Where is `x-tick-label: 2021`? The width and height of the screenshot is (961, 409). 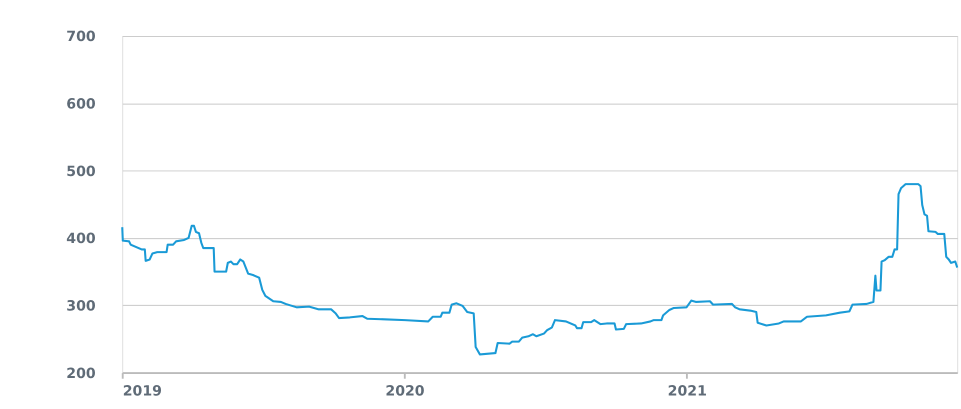 x-tick-label: 2021 is located at coordinates (687, 392).